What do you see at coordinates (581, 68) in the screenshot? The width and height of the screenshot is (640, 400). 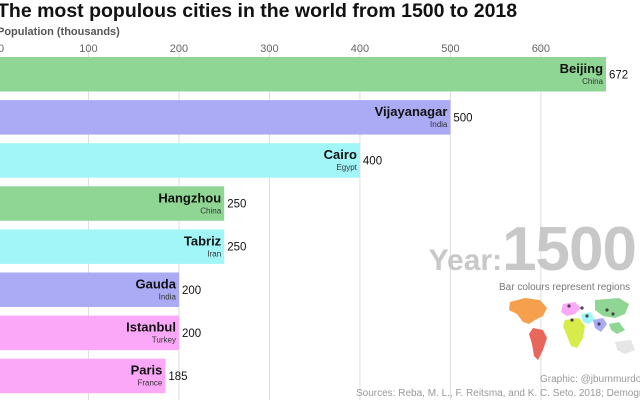 I see `bar-label-beijing: Beijing` at bounding box center [581, 68].